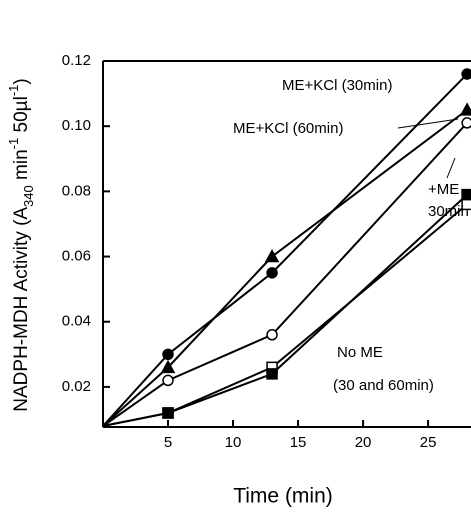 This screenshot has height=514, width=471. Describe the element at coordinates (443, 189) in the screenshot. I see `annotation: +ME` at that location.